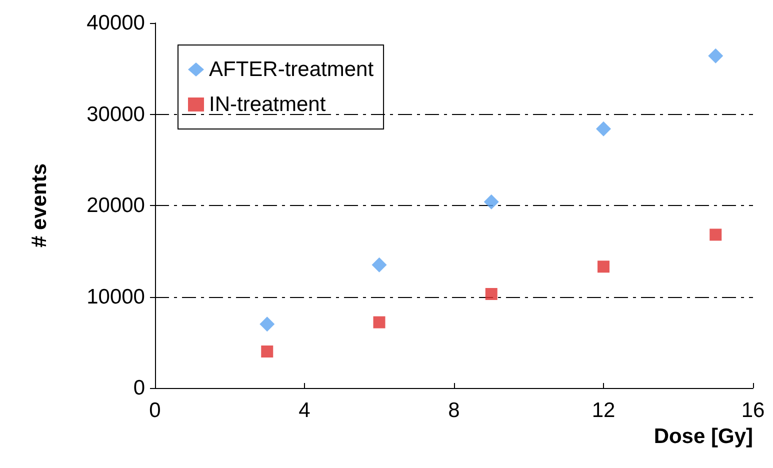 The image size is (773, 468). Describe the element at coordinates (155, 410) in the screenshot. I see `x-tick-label: 0` at that location.